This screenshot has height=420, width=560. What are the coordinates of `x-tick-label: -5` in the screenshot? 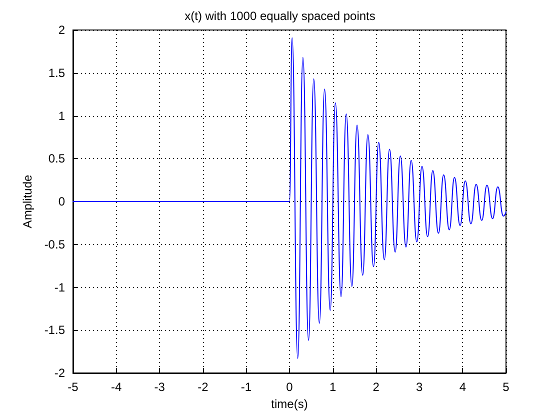 It's located at (73, 387).